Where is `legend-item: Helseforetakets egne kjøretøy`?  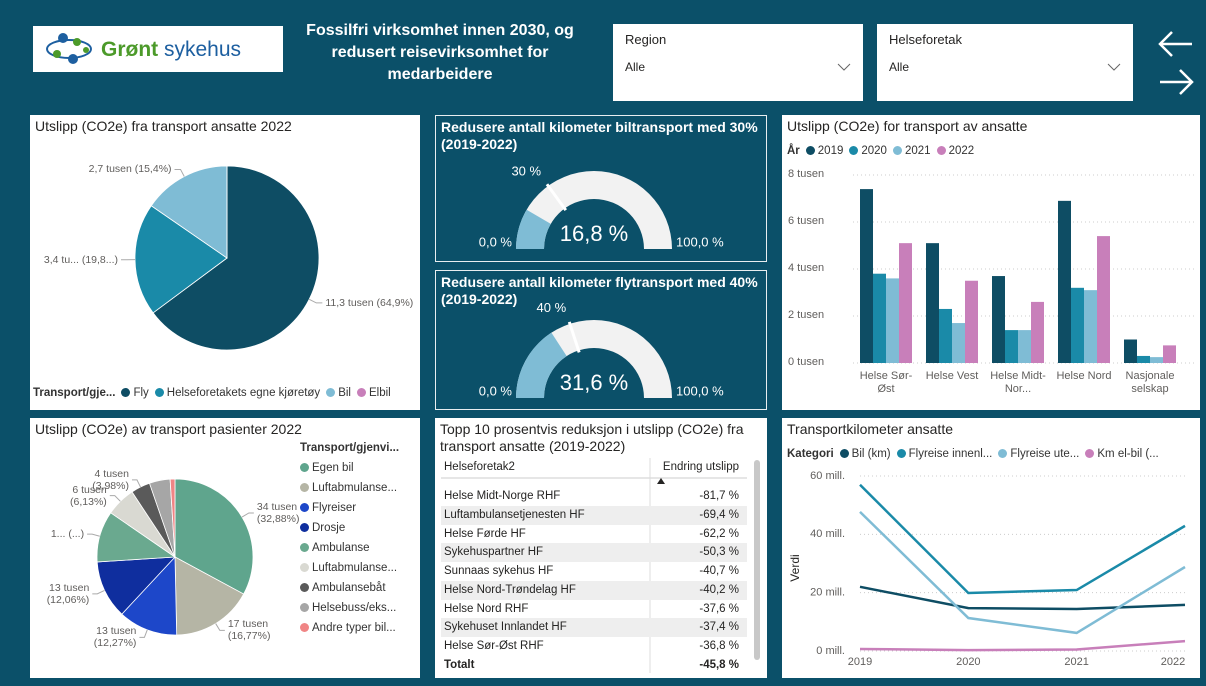 legend-item: Helseforetakets egne kjøretøy is located at coordinates (237, 393).